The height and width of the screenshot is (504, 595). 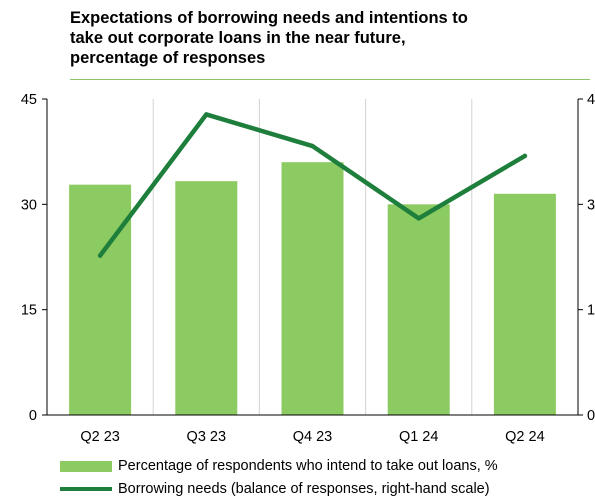 What do you see at coordinates (86, 489) in the screenshot?
I see `legend-swatch-line` at bounding box center [86, 489].